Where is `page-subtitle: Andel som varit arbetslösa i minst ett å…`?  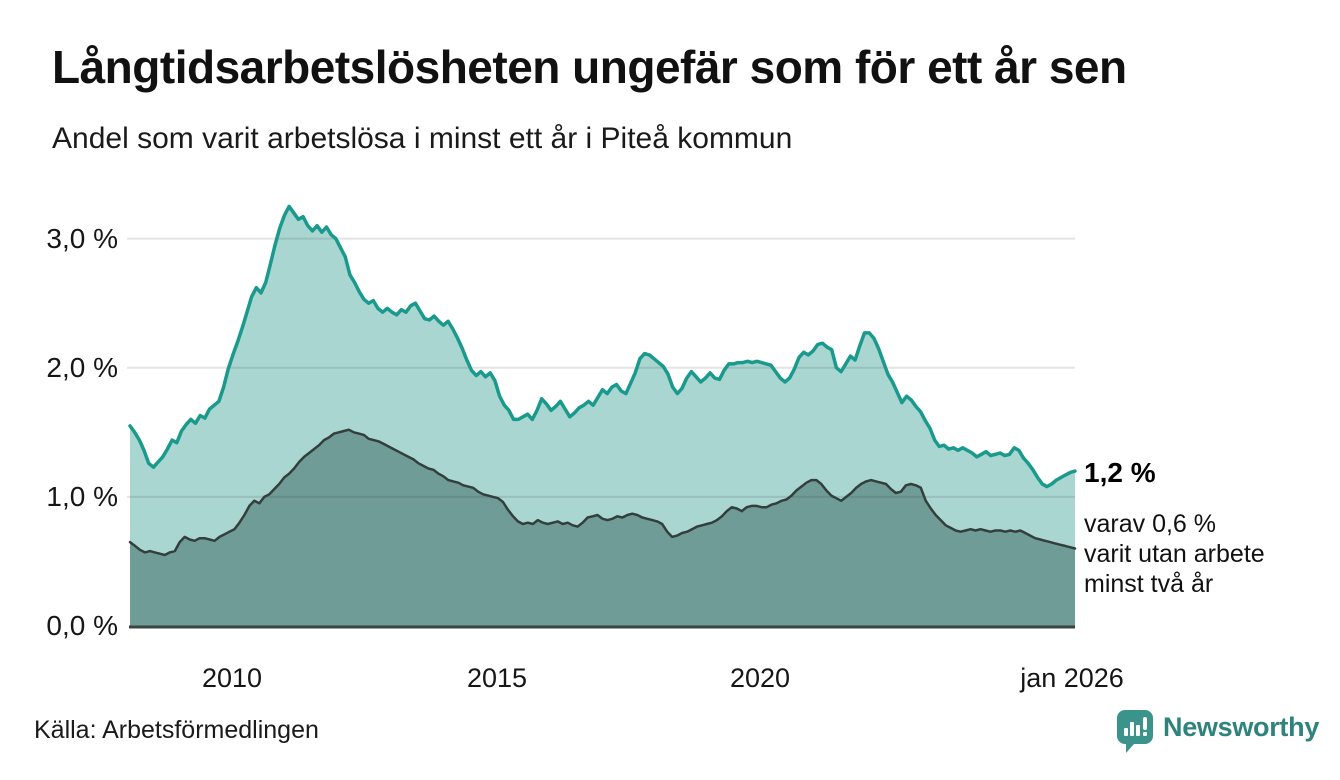 page-subtitle: Andel som varit arbetslösa i minst ett å… is located at coordinates (422, 138).